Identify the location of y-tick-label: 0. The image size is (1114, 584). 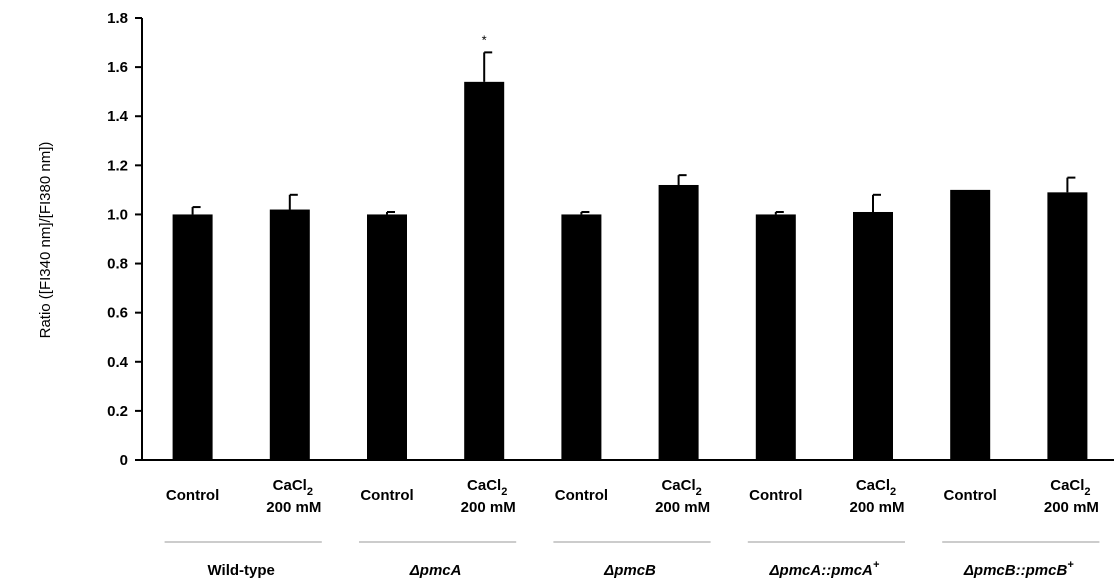
(124, 460).